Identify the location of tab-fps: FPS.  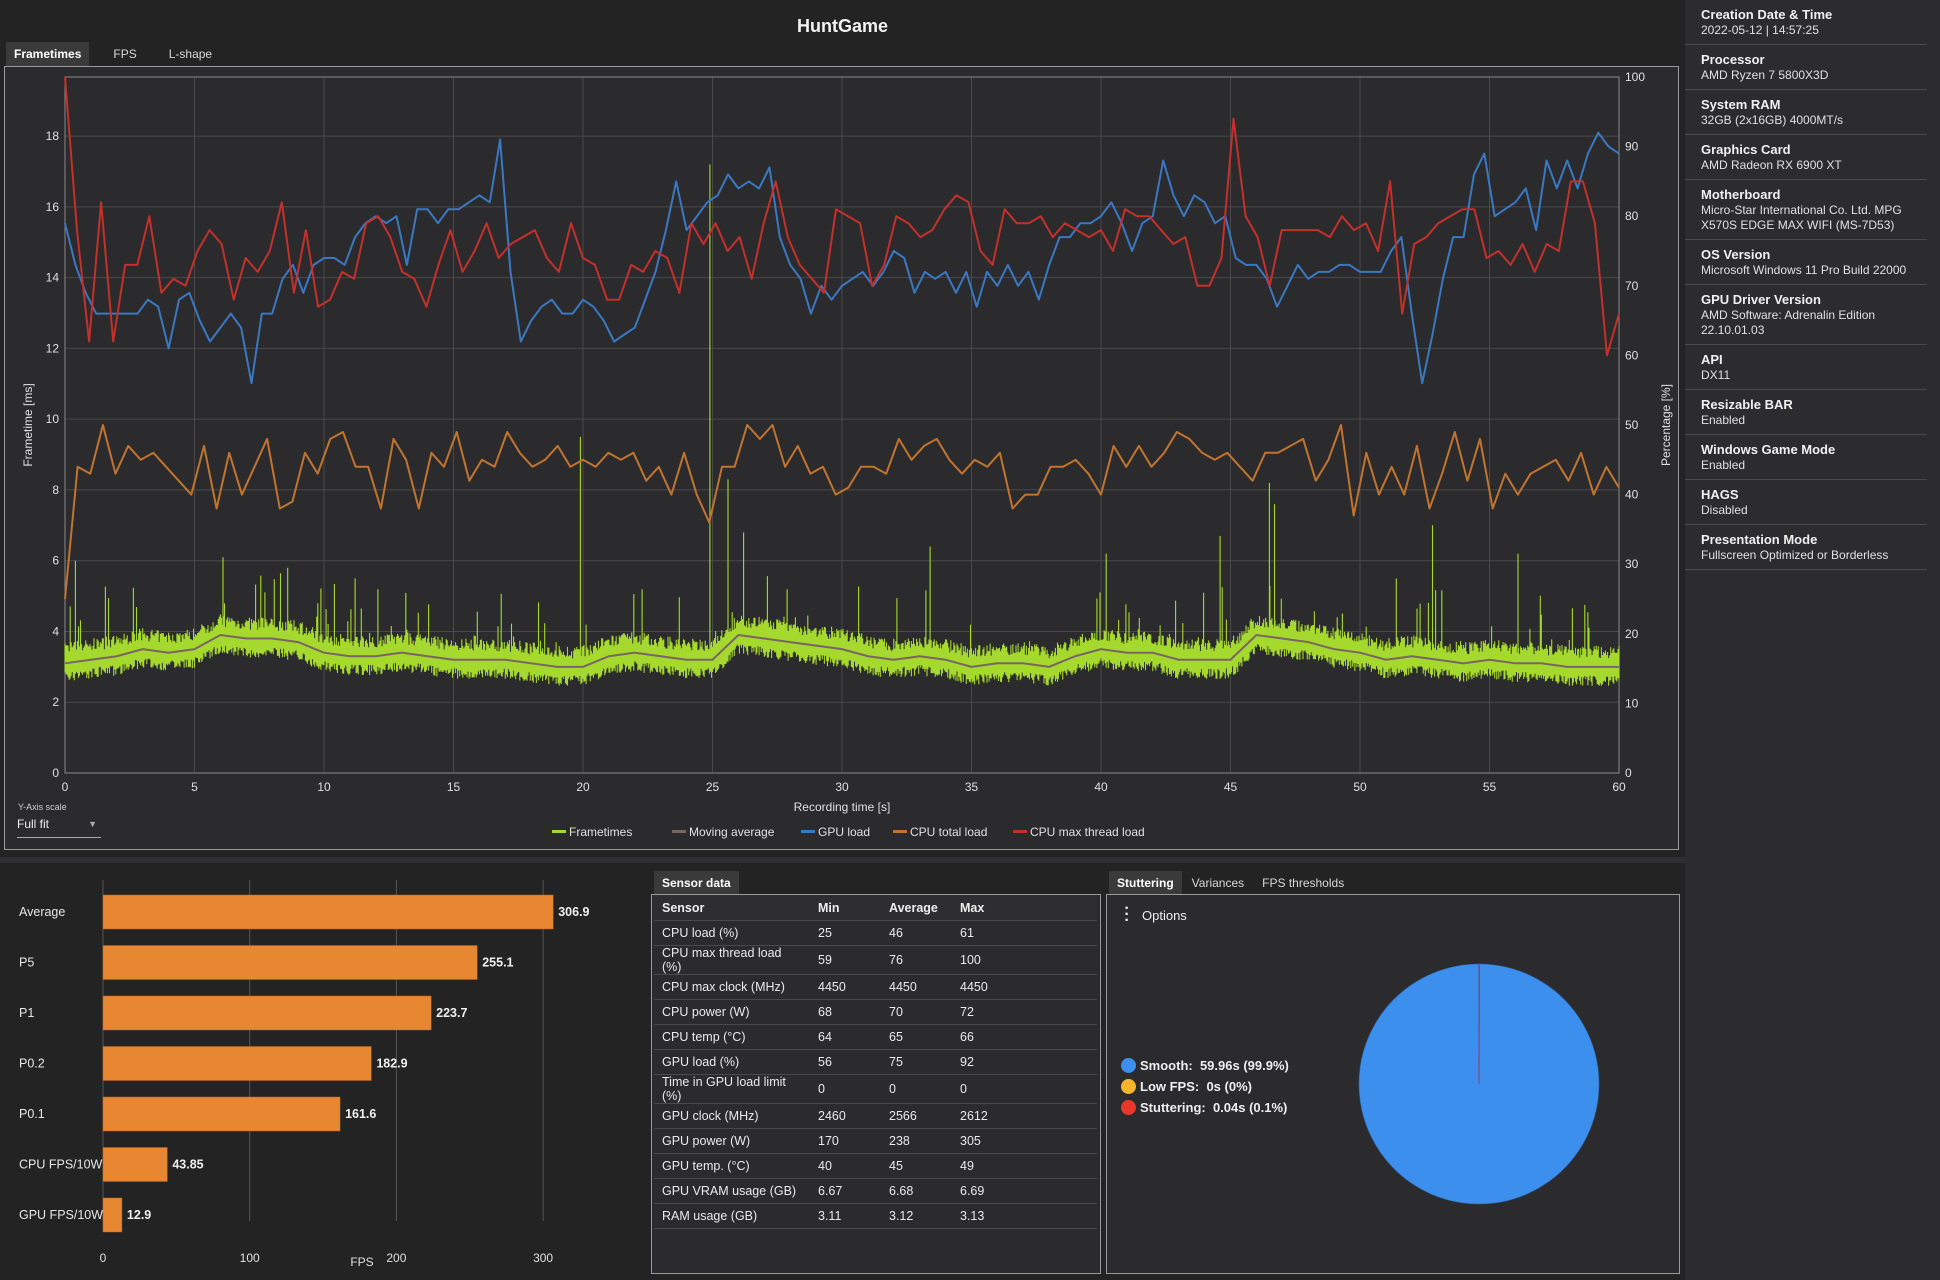
(125, 54).